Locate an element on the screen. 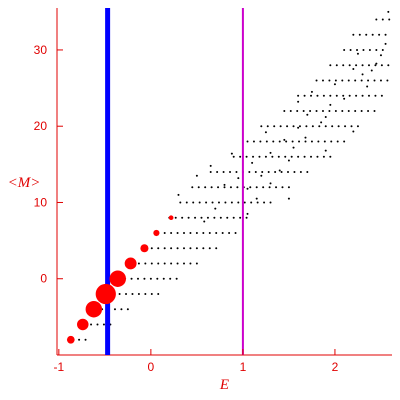 This screenshot has height=400, width=400. highlight-point is located at coordinates (130, 263).